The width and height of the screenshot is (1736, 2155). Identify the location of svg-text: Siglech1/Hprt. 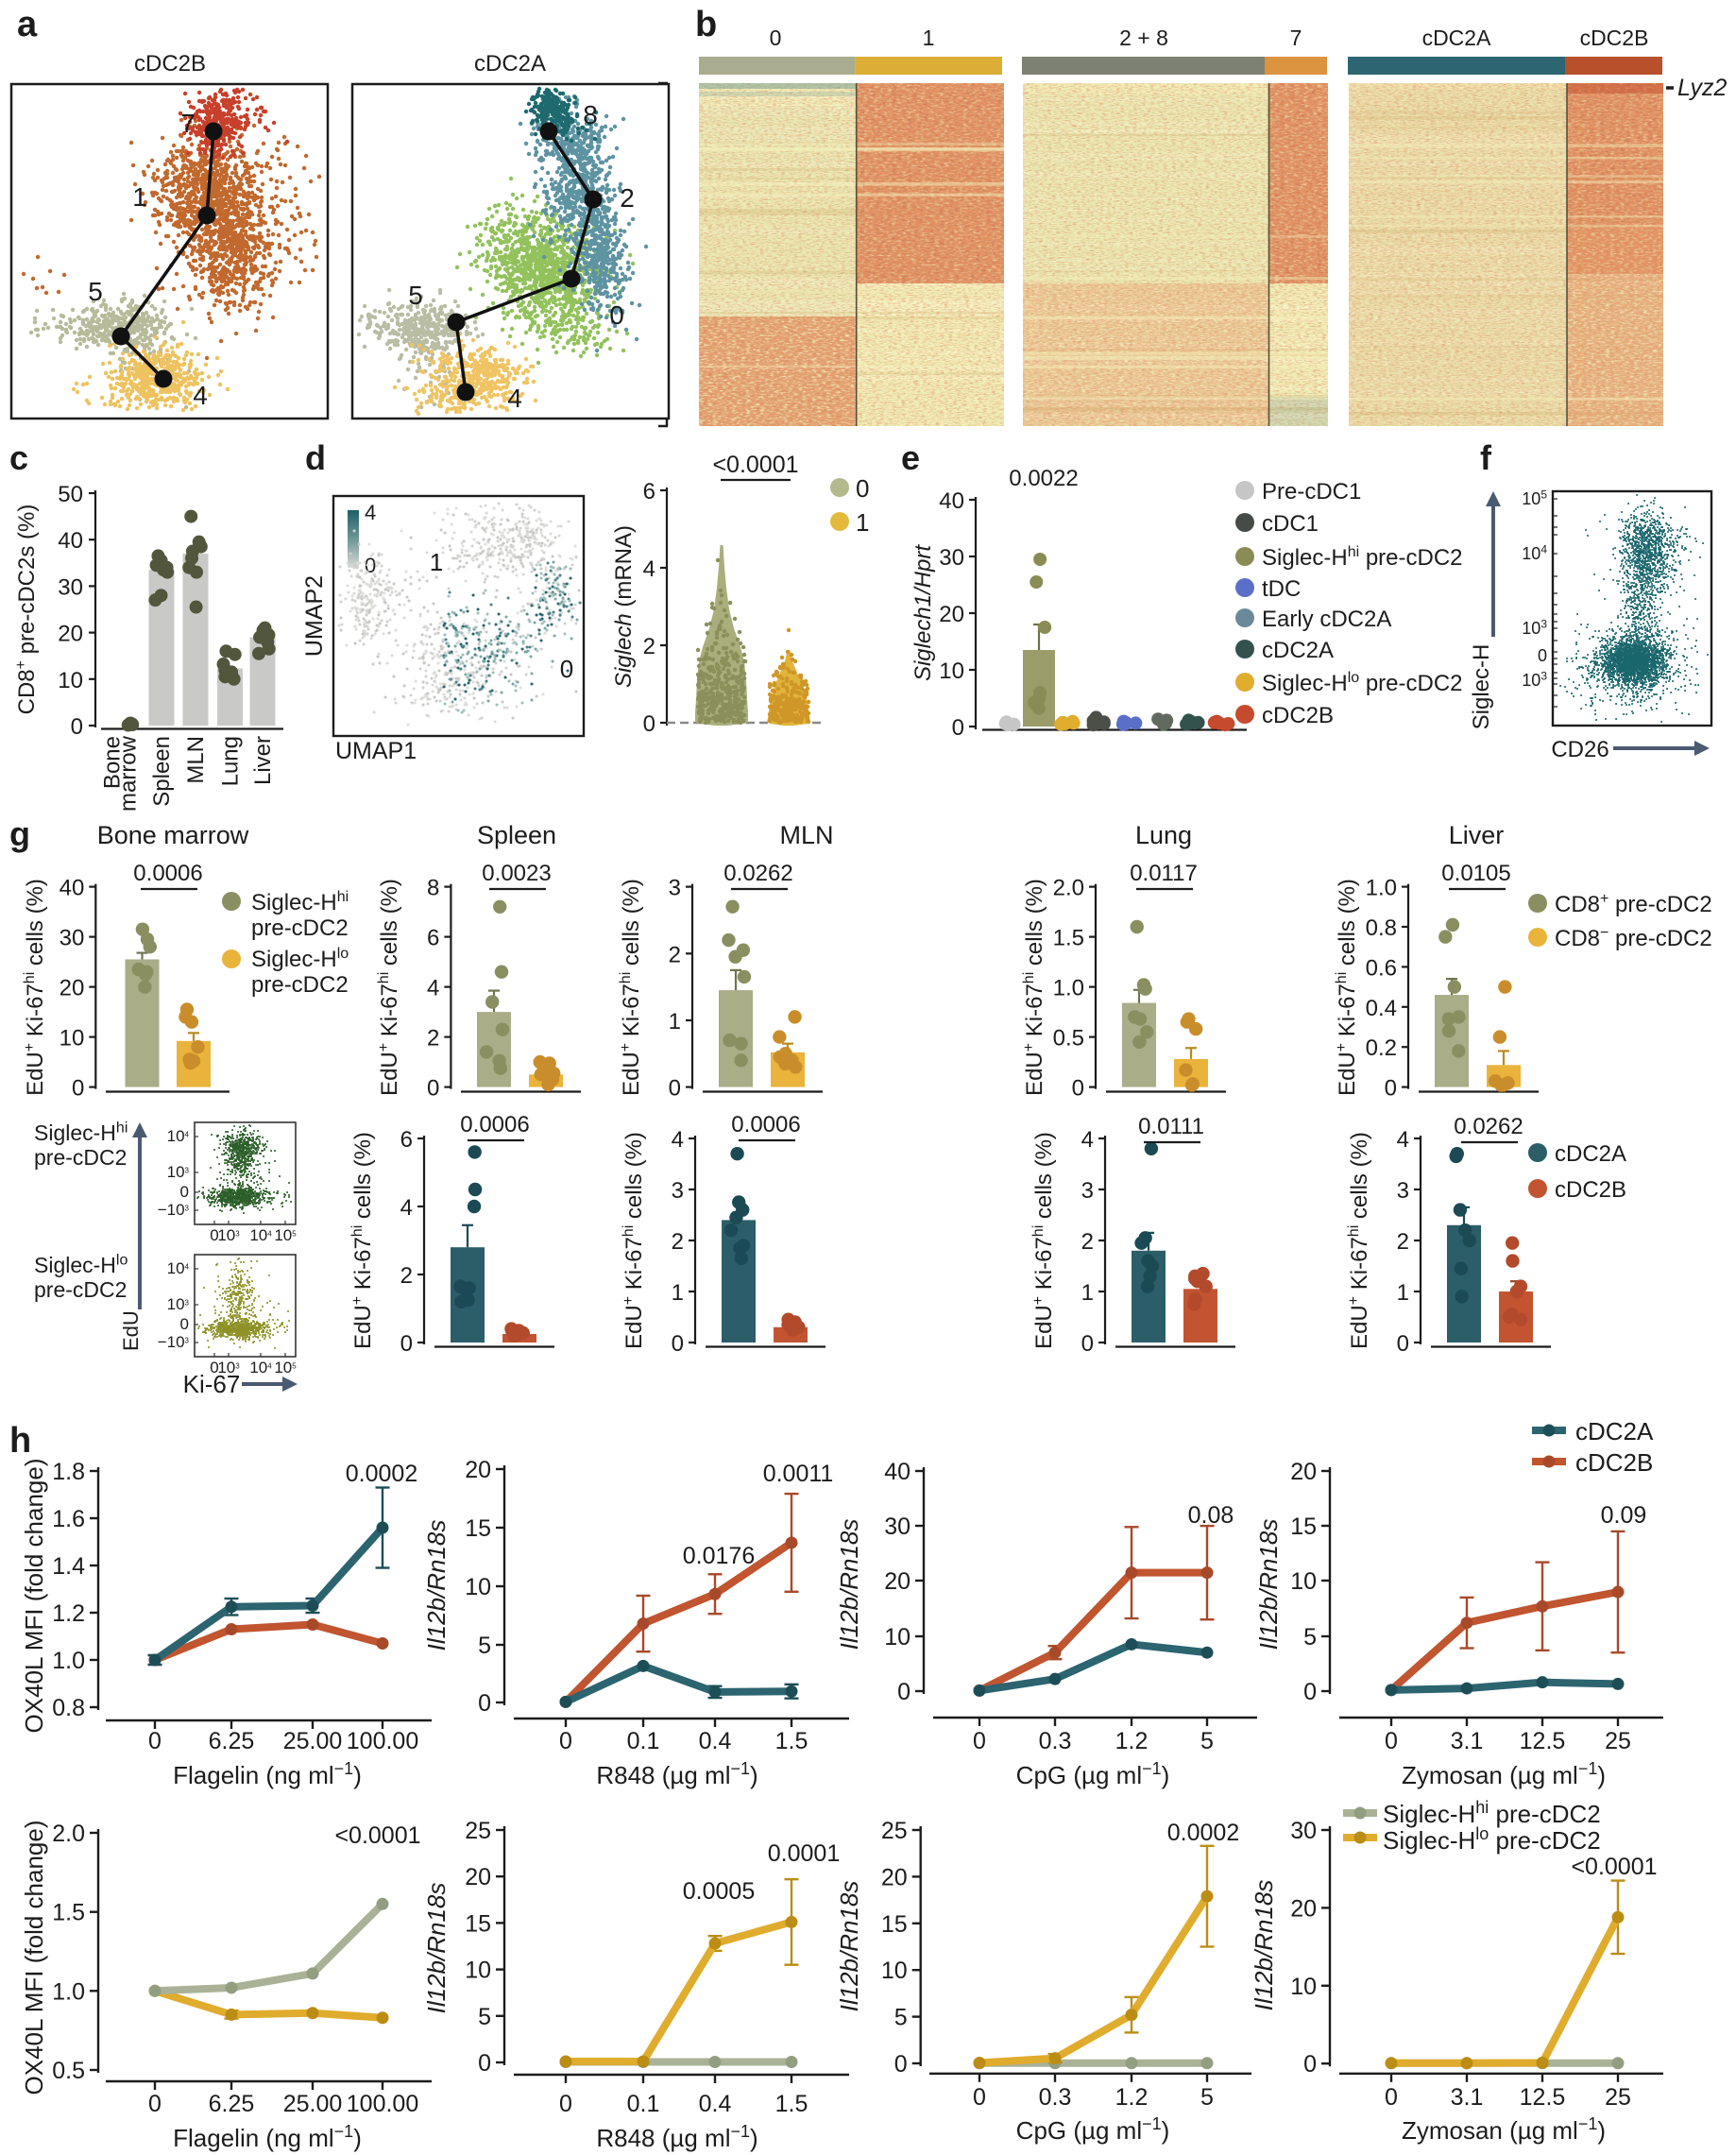
(924, 612).